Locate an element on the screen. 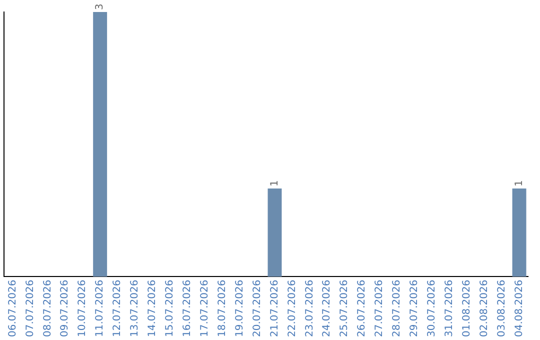  x-tick-label: 30.07.2026 is located at coordinates (432, 309).